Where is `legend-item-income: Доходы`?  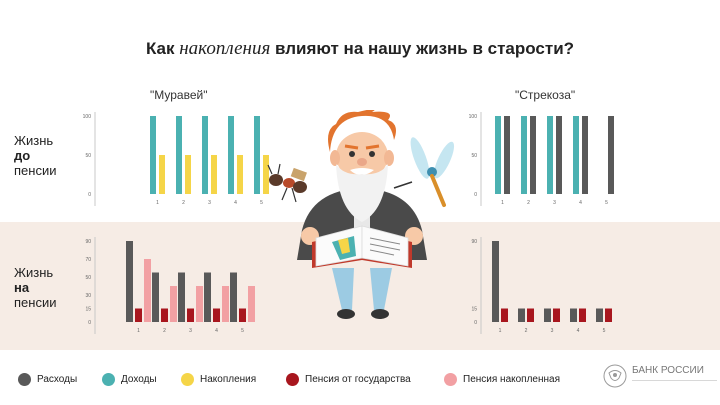 legend-item-income: Доходы is located at coordinates (129, 379).